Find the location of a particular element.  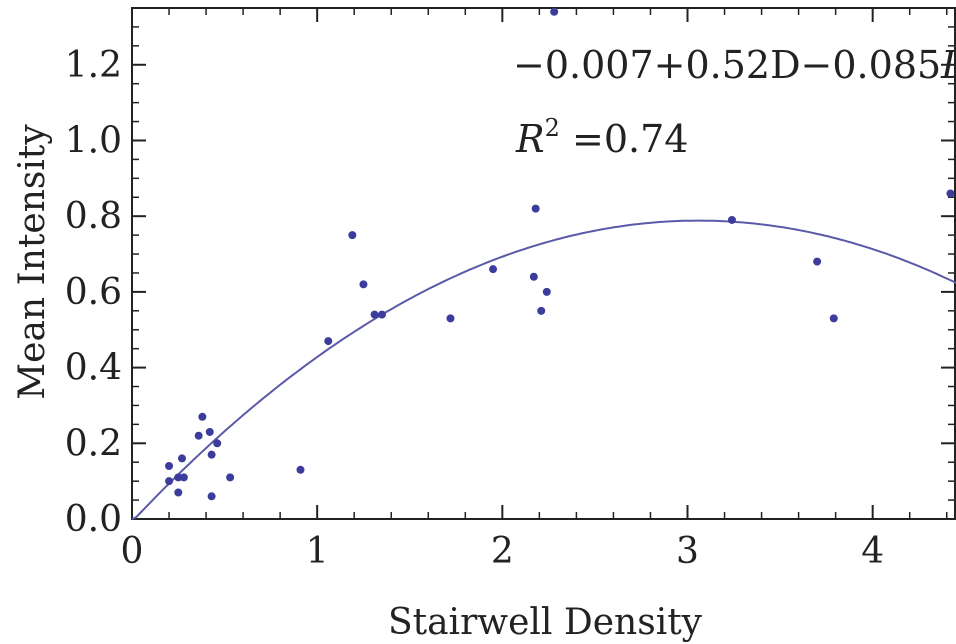

y-axis-title: Mean Intensity is located at coordinates (32, 262).